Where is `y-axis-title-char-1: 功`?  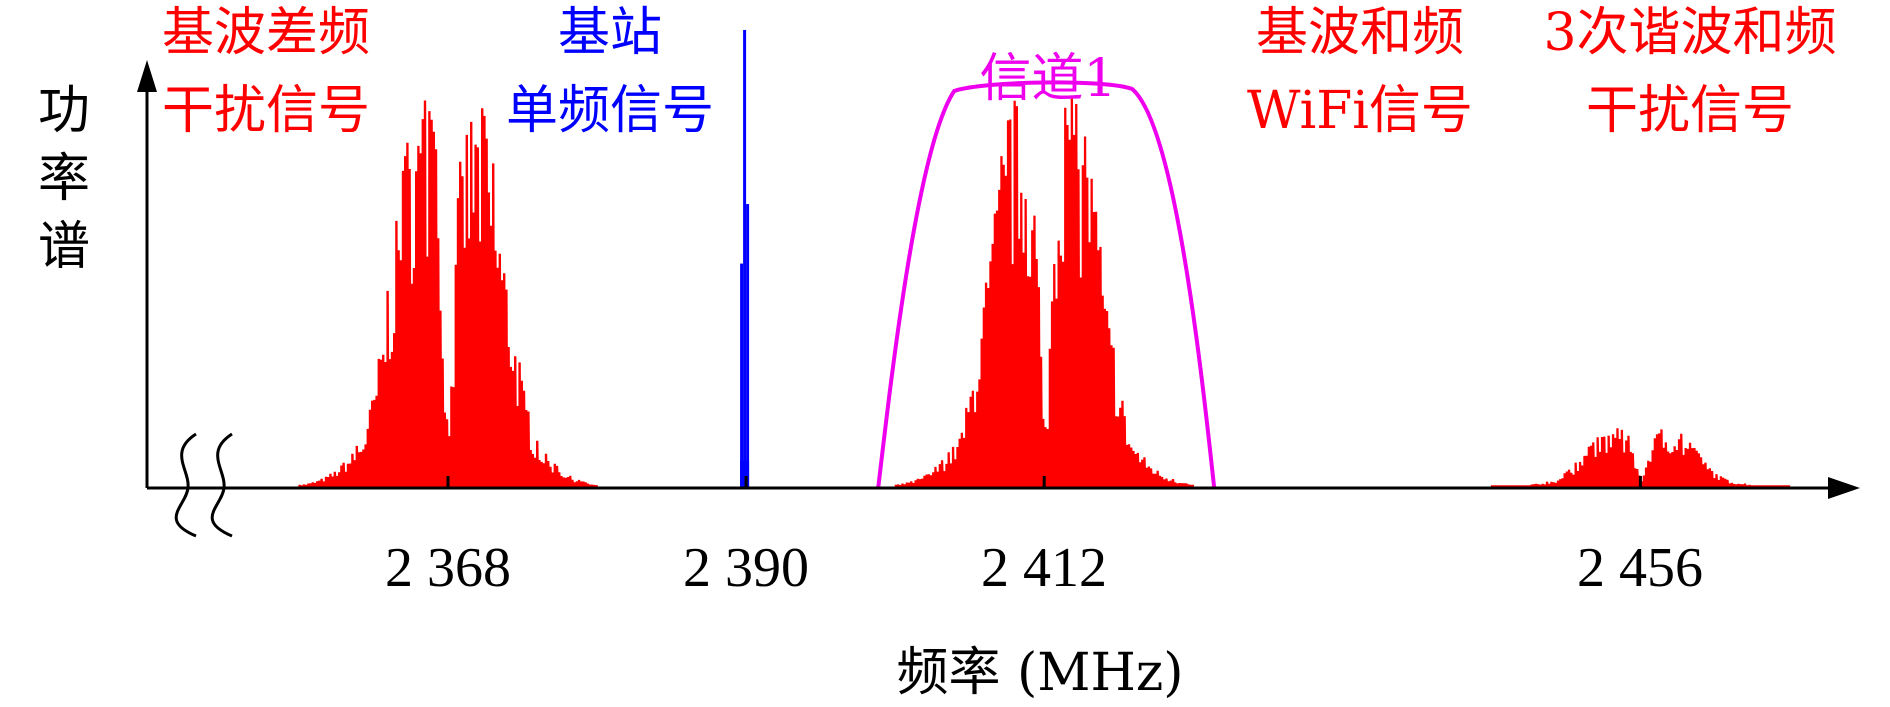
y-axis-title-char-1: 功 is located at coordinates (64, 111).